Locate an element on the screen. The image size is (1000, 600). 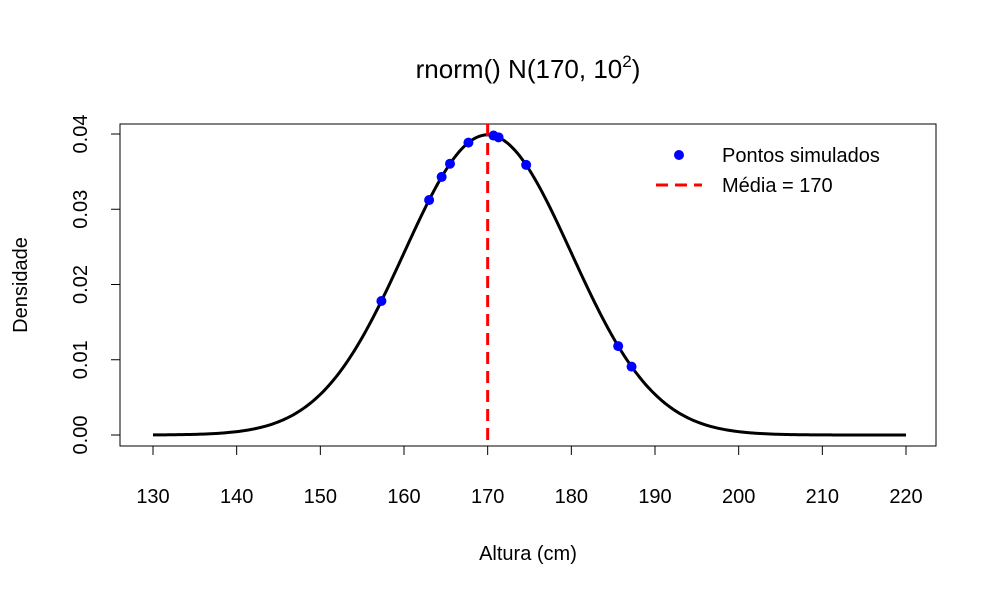
y-tick-label: 0.02 is located at coordinates (81, 284).